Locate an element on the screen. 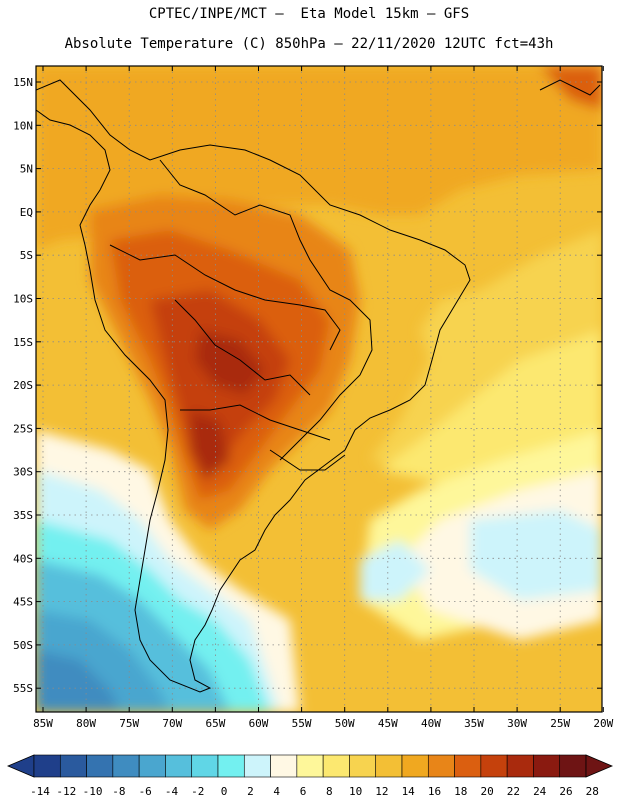 Image resolution: width=618 pixels, height=800 pixels. colorbar-tick-label: 24 is located at coordinates (540, 791).